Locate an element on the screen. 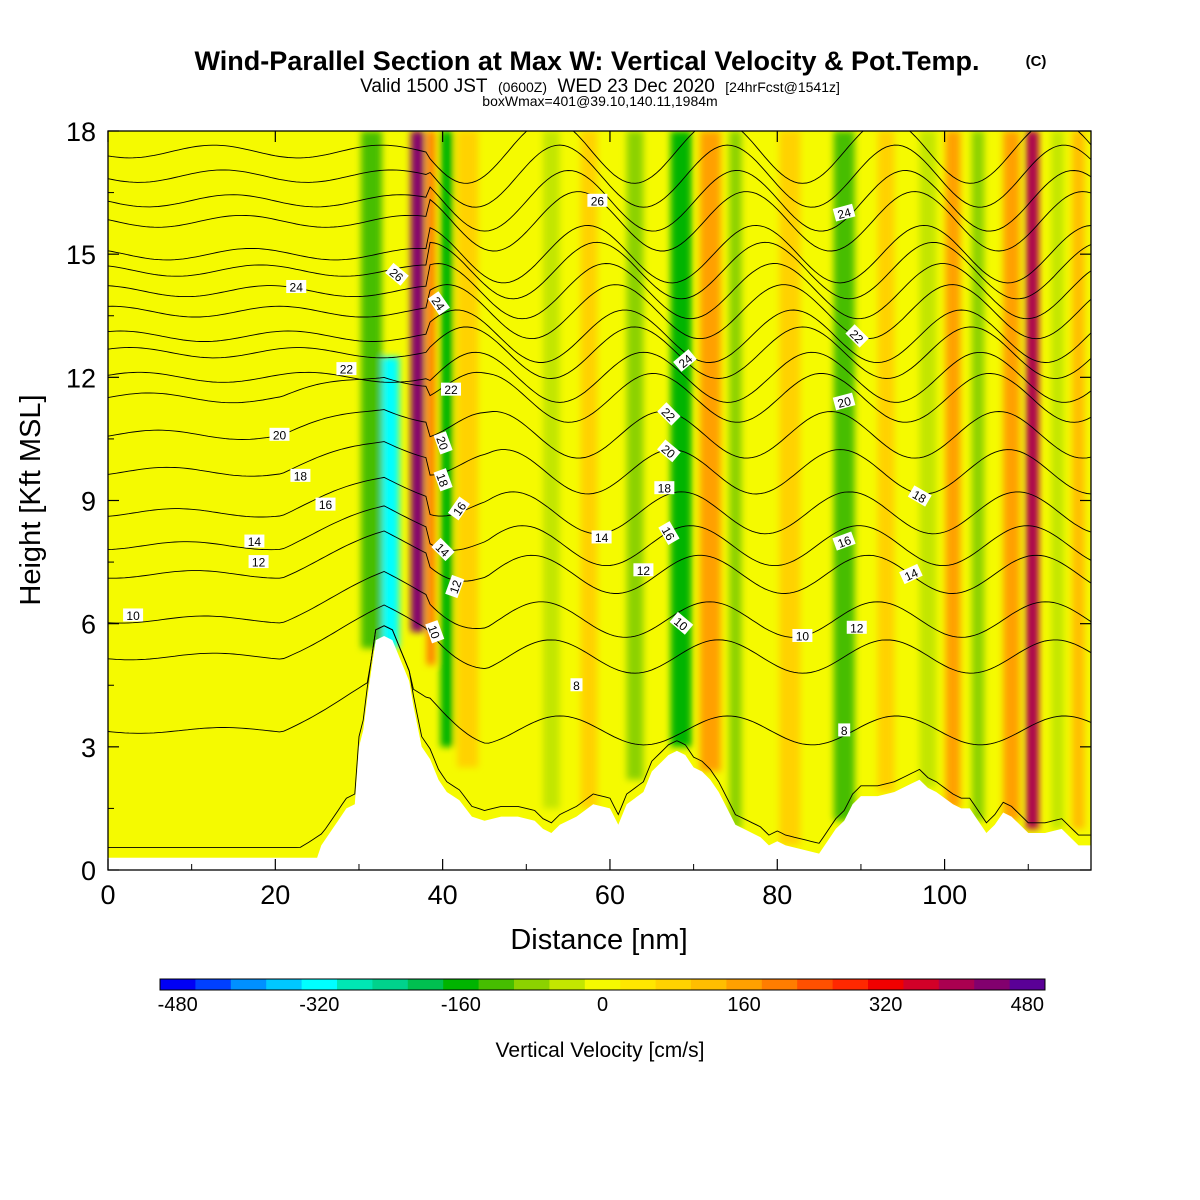  theta-label-33: 24 is located at coordinates (844, 212).